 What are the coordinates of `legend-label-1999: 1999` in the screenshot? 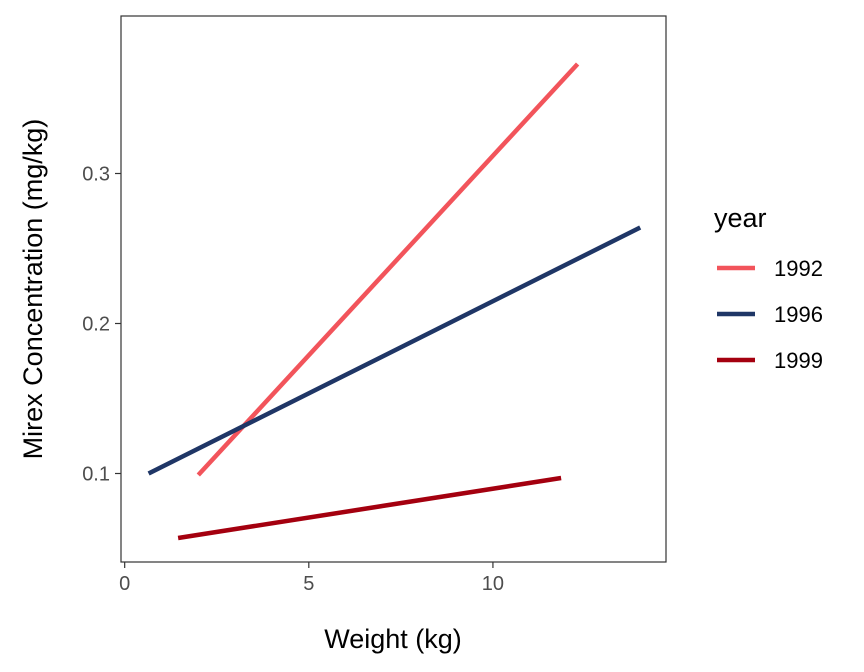 It's located at (798, 360).